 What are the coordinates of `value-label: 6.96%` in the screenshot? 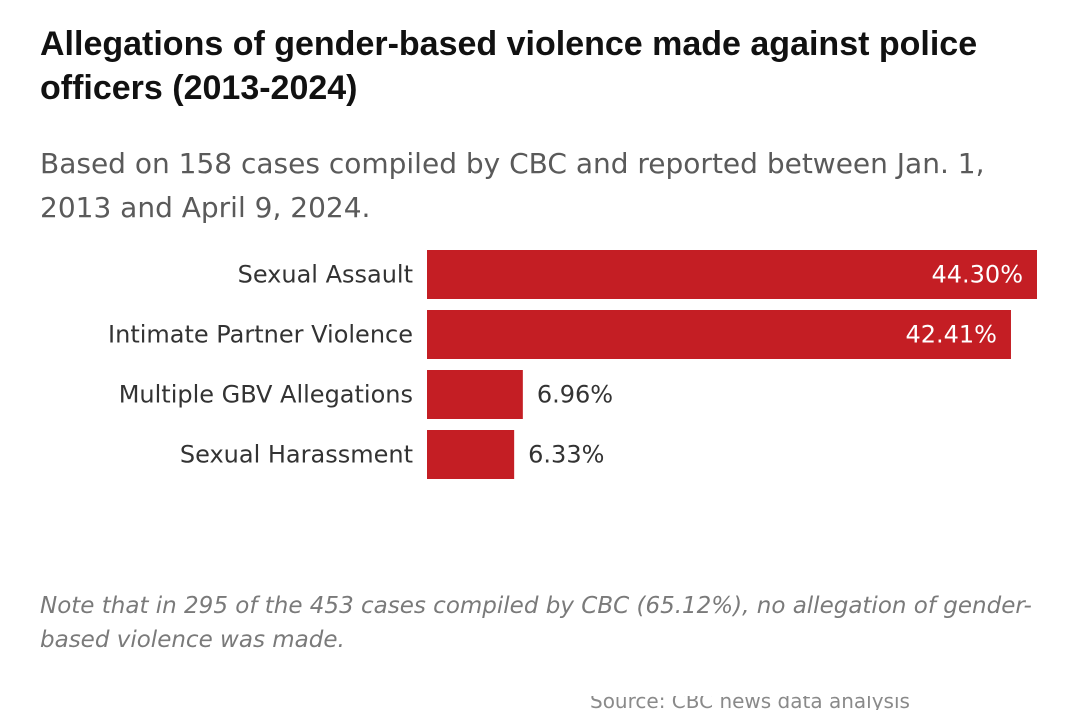 It's located at (575, 395).